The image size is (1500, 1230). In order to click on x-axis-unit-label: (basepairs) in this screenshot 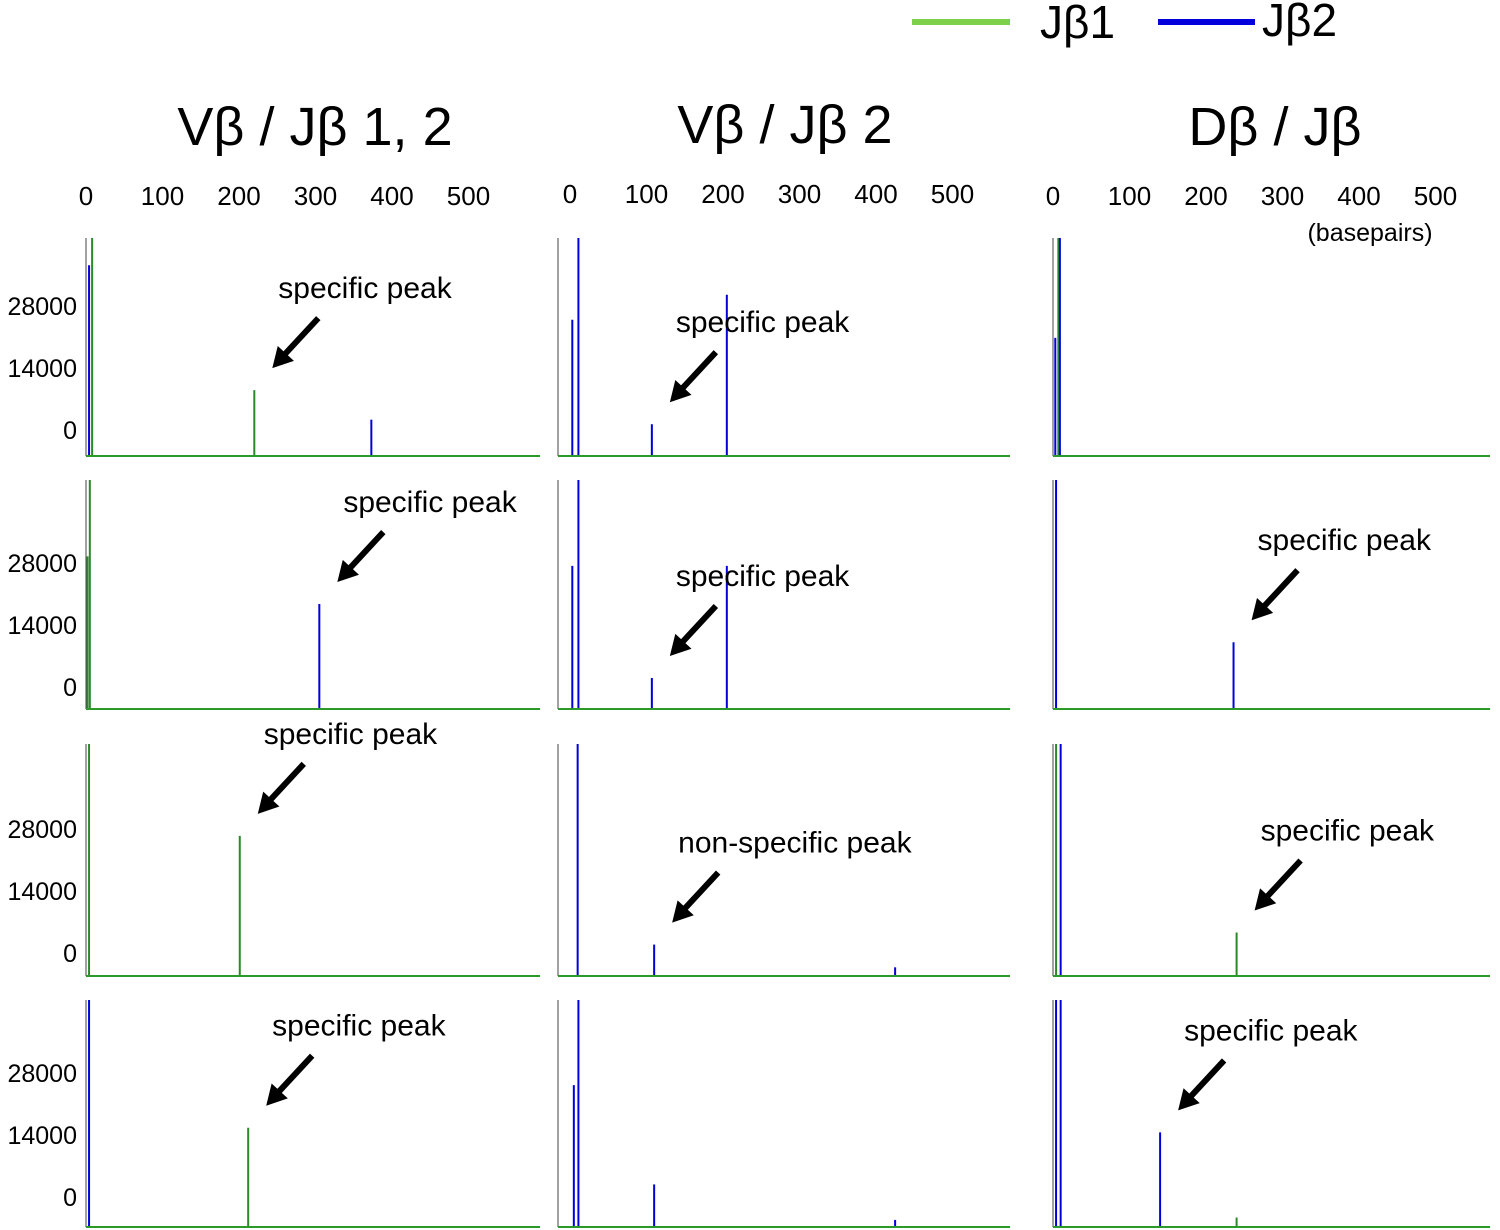, I will do `click(1369, 233)`.